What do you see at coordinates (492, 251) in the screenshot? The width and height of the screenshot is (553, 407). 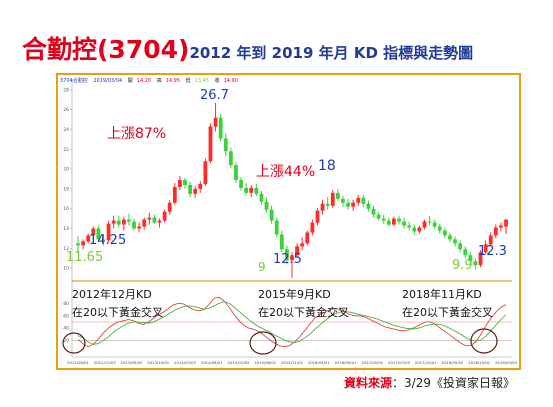 I see `annotation-12-3: 12.3` at bounding box center [492, 251].